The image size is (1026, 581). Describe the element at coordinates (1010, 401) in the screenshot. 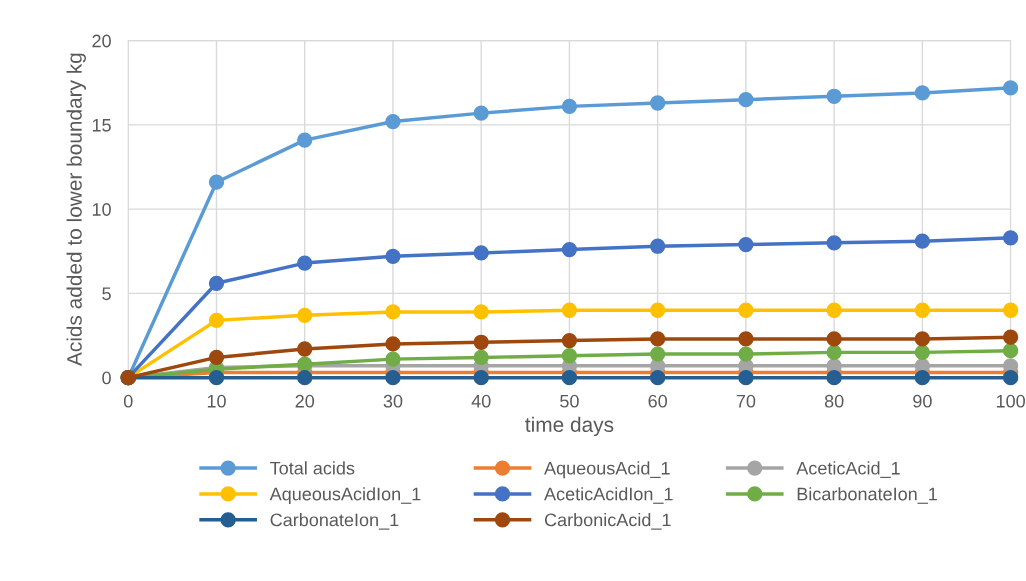

I see `x-tick-label: 100` at that location.